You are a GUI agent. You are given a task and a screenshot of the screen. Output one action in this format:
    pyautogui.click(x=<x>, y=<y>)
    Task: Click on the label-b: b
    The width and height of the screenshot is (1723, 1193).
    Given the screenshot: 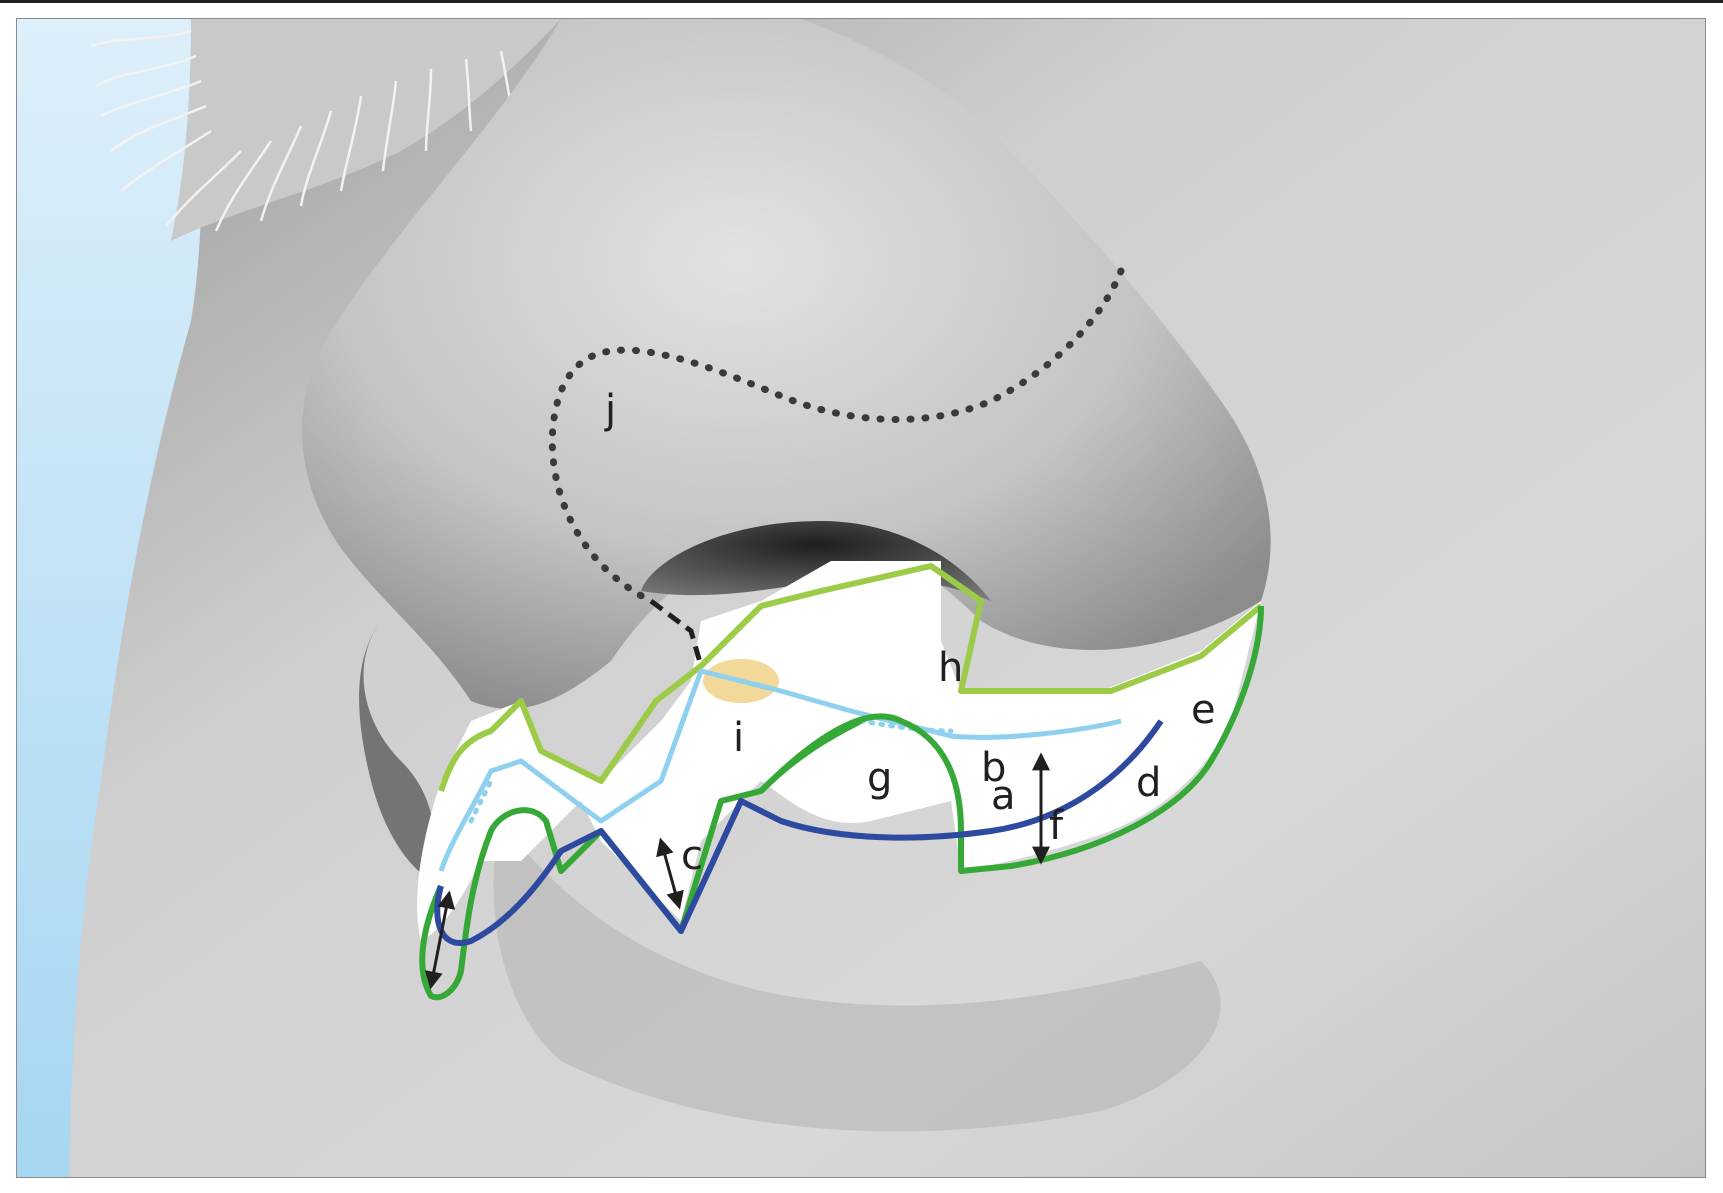 What is the action you would take?
    pyautogui.click(x=993, y=768)
    